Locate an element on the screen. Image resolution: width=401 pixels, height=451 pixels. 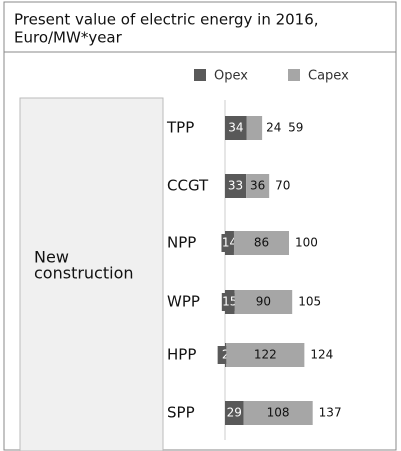
data-label: 108 is located at coordinates (278, 413).